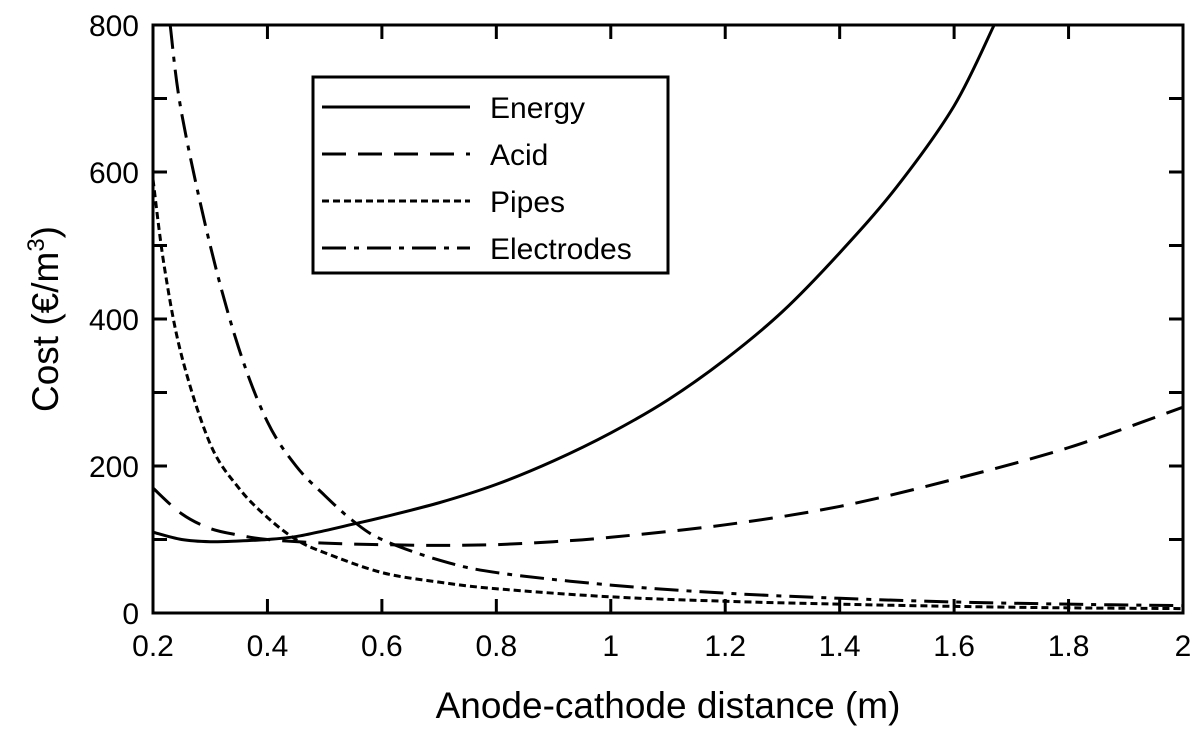  Describe the element at coordinates (153, 646) in the screenshot. I see `x-tick-label: 0.2` at that location.